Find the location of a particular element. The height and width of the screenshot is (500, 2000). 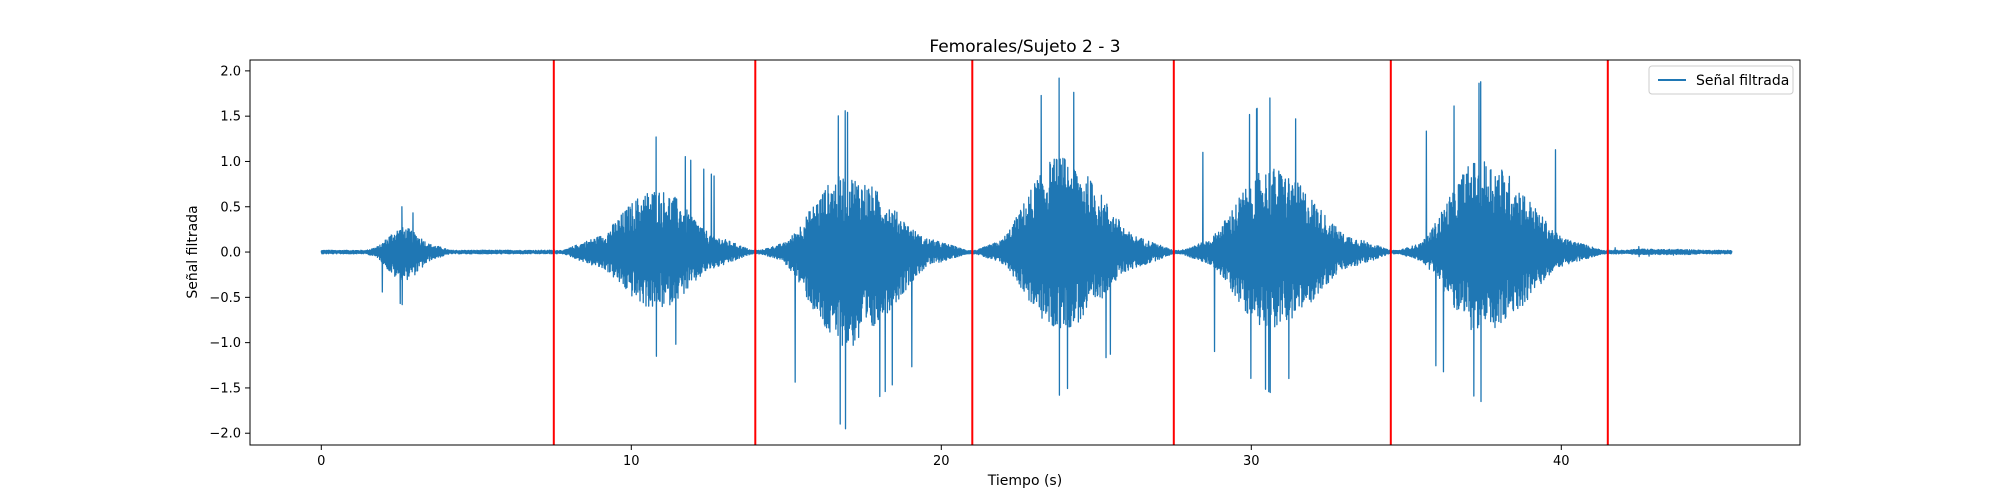

y-tick-label: 0.0 is located at coordinates (230, 253).